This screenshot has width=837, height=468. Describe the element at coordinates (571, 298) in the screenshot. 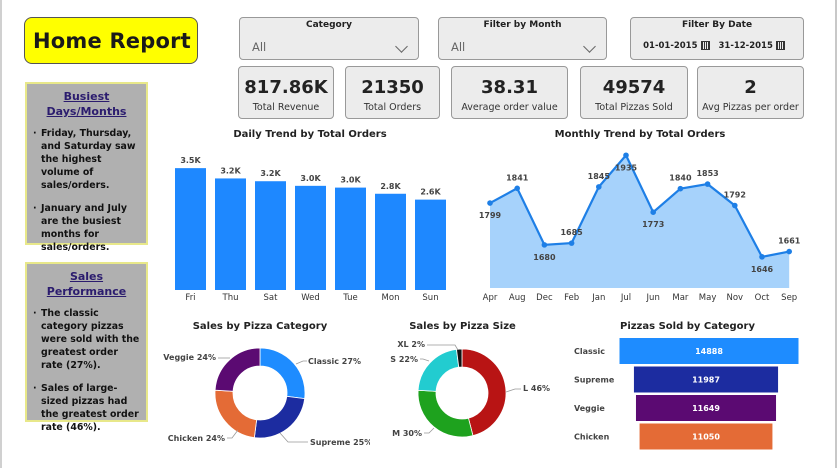

I see `x-tick-label: Feb` at that location.